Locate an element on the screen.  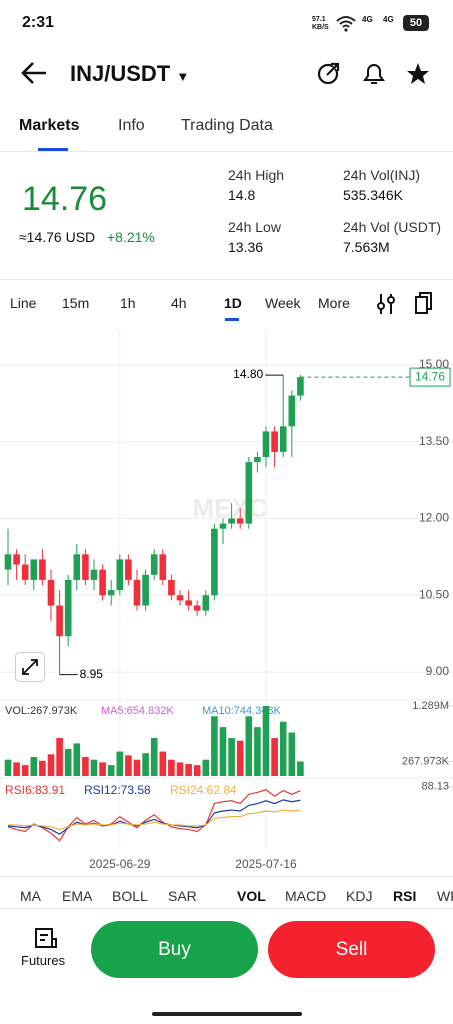
usd-price: ≈14.76 USD is located at coordinates (57, 237).